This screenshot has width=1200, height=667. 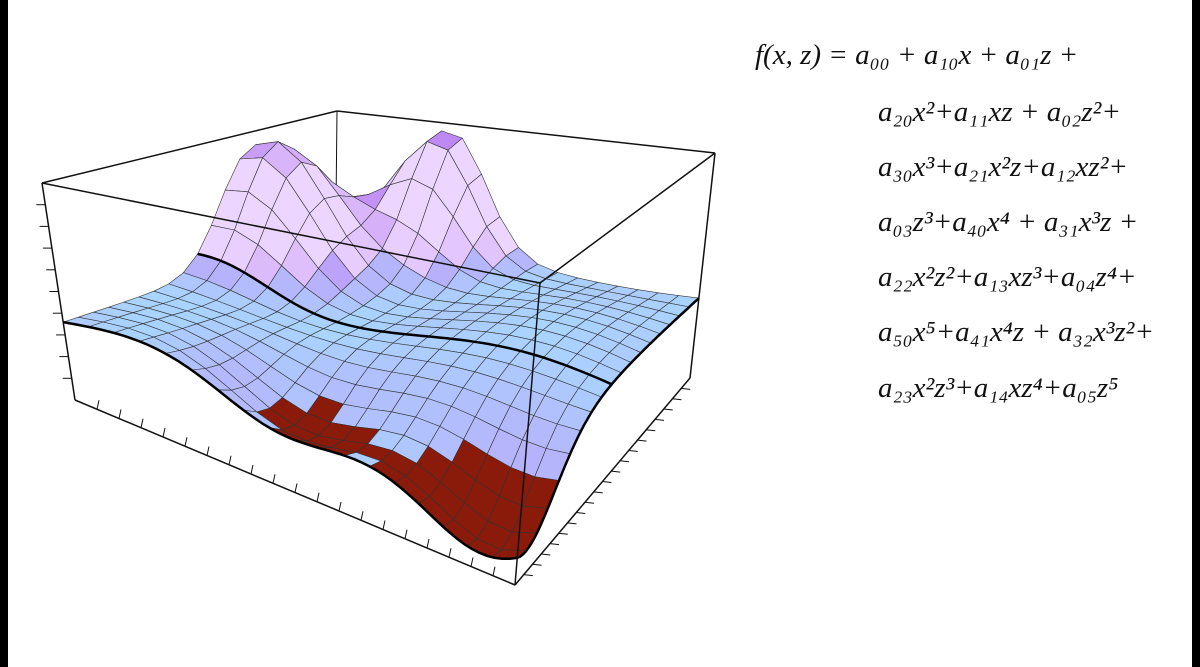 What do you see at coordinates (1016, 332) in the screenshot?
I see `equation-line: a₅₀x⁵+a₄₁x⁴z + a₃₂x³z²+` at bounding box center [1016, 332].